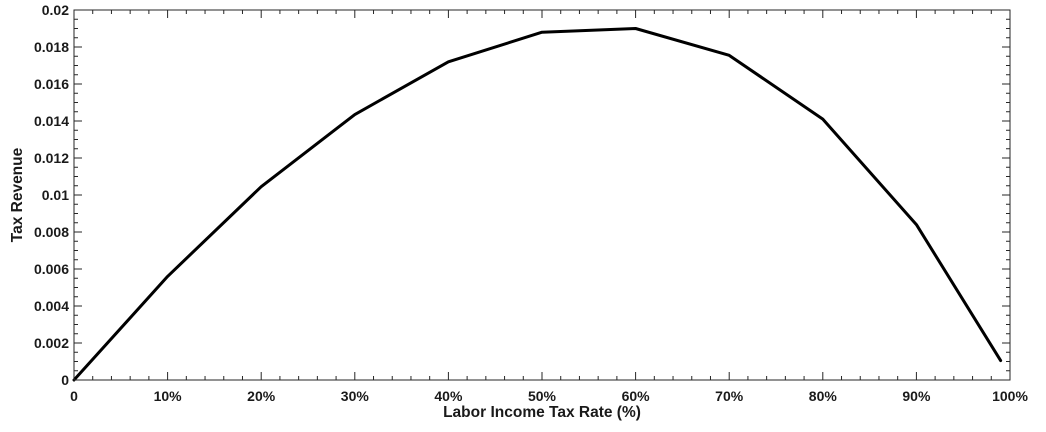 The height and width of the screenshot is (432, 1046). I want to click on x-tick-label: 10%, so click(168, 396).